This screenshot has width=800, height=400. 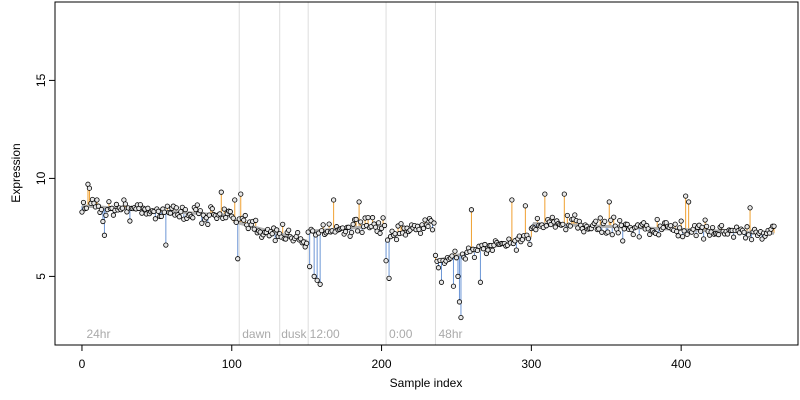 What do you see at coordinates (232, 364) in the screenshot?
I see `x-tick-label: 100` at bounding box center [232, 364].